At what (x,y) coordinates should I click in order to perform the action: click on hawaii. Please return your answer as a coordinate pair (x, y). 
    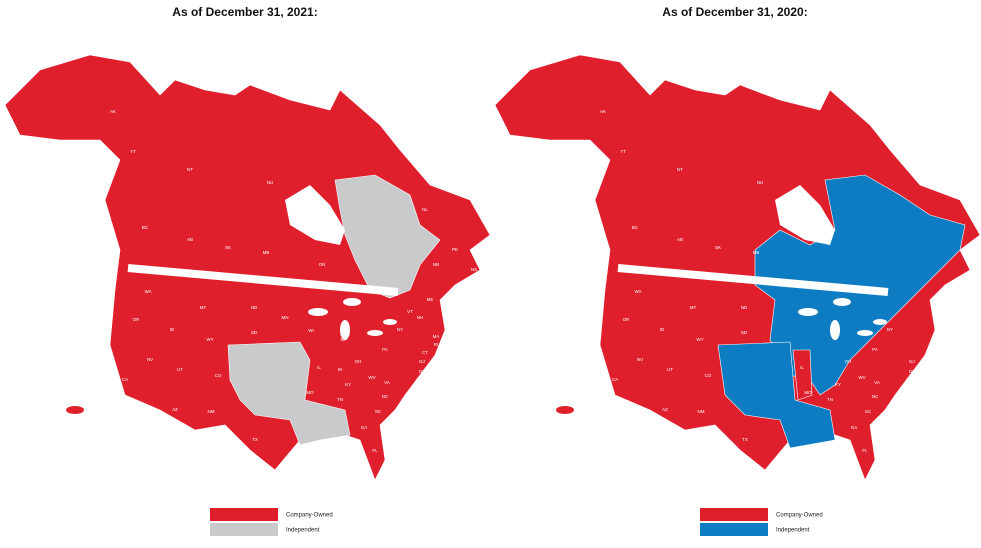
    Looking at the image, I should click on (565, 410).